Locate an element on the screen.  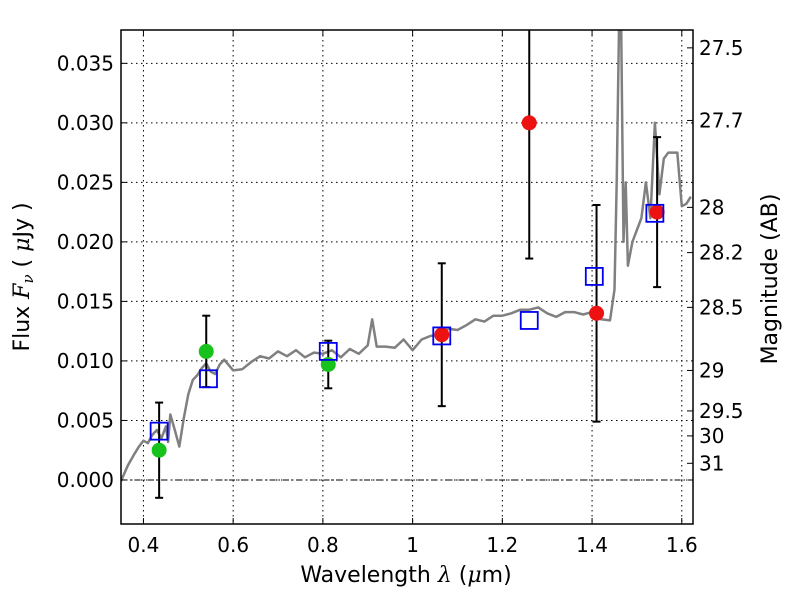
y2-tick-label: 27.7 is located at coordinates (721, 120).